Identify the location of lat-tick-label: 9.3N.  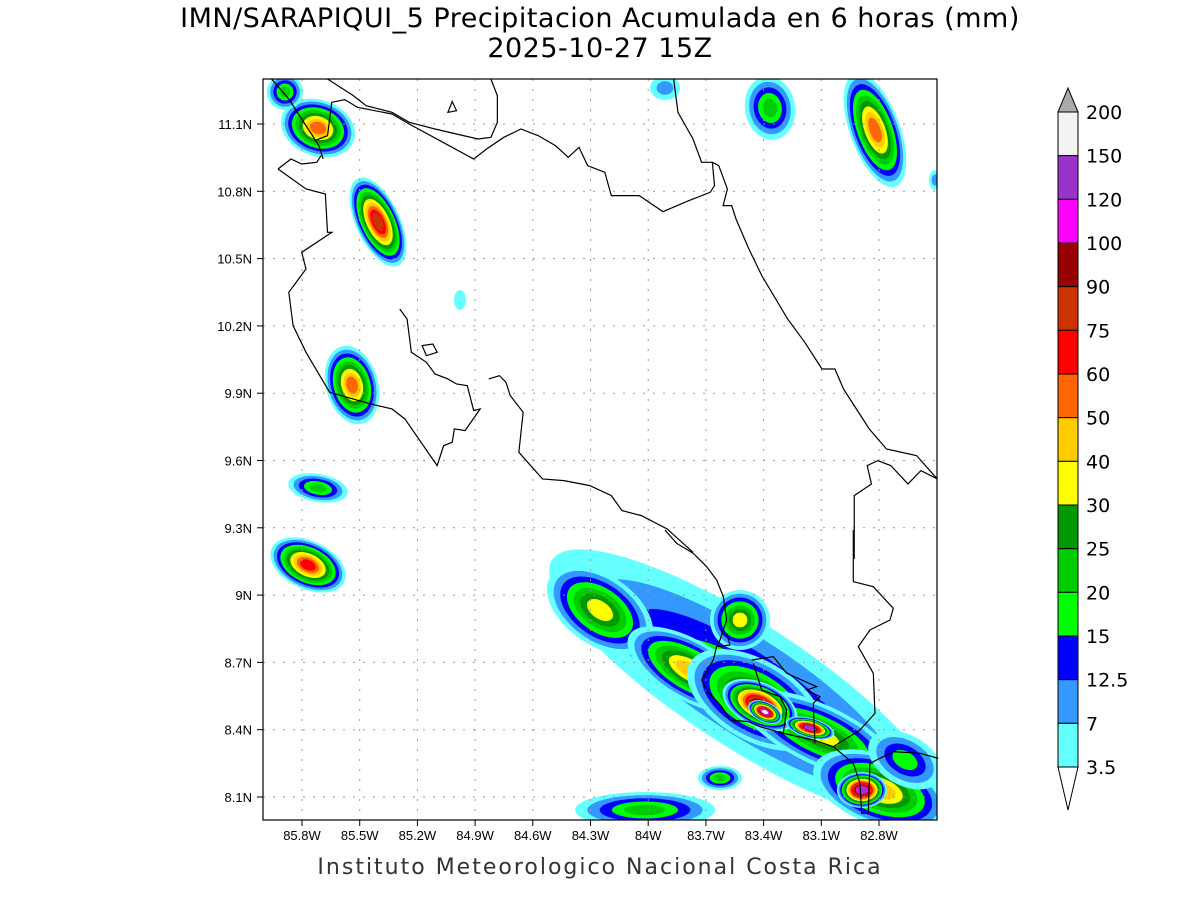
(238, 528).